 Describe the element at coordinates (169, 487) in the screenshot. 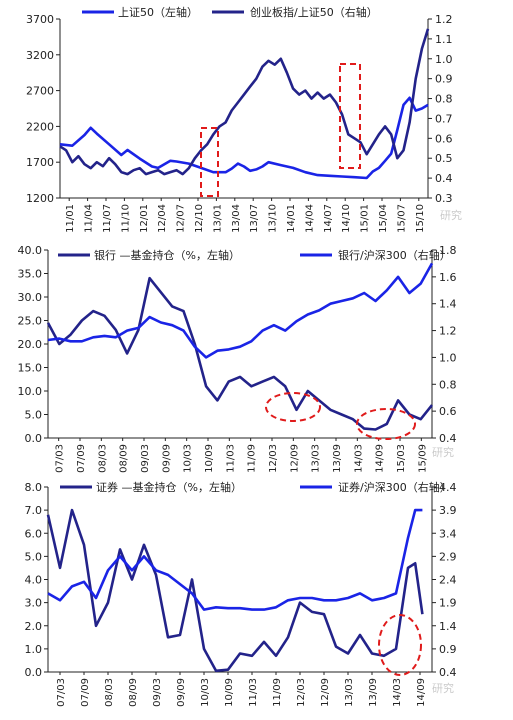

I see `legend-label: 证券 —基金持仓（%，左轴）` at that location.